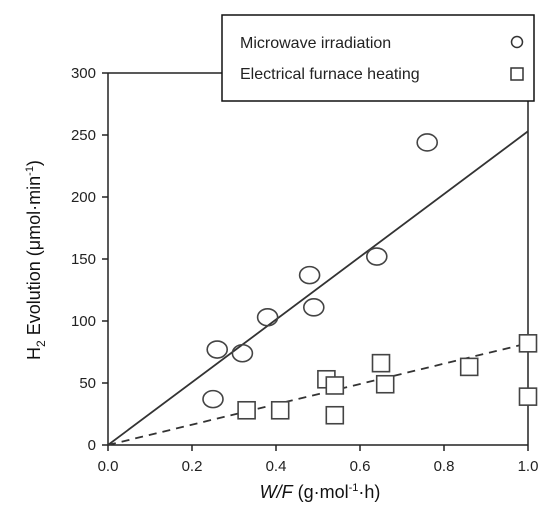  What do you see at coordinates (360, 466) in the screenshot?
I see `x-tick-label: 0.6` at bounding box center [360, 466].